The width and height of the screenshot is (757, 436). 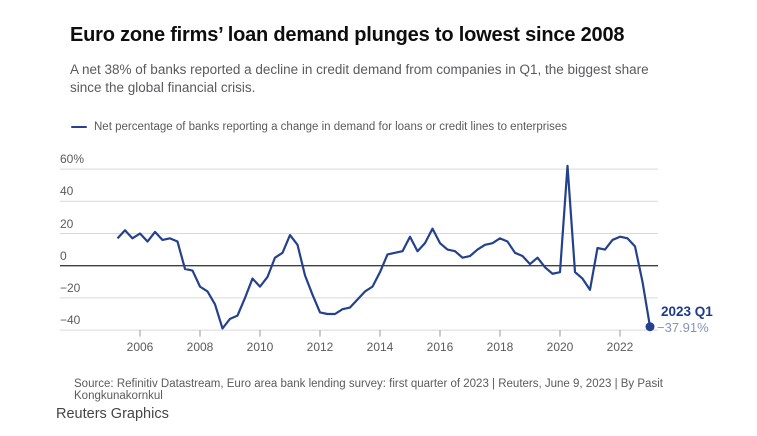 I want to click on x-axis-label: 2014, so click(x=380, y=347).